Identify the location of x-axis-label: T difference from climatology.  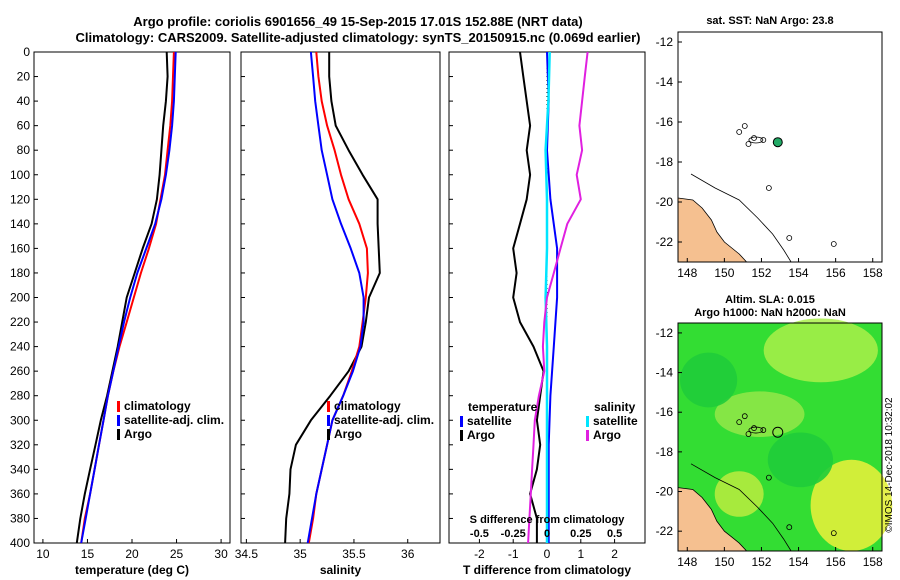
(547, 570).